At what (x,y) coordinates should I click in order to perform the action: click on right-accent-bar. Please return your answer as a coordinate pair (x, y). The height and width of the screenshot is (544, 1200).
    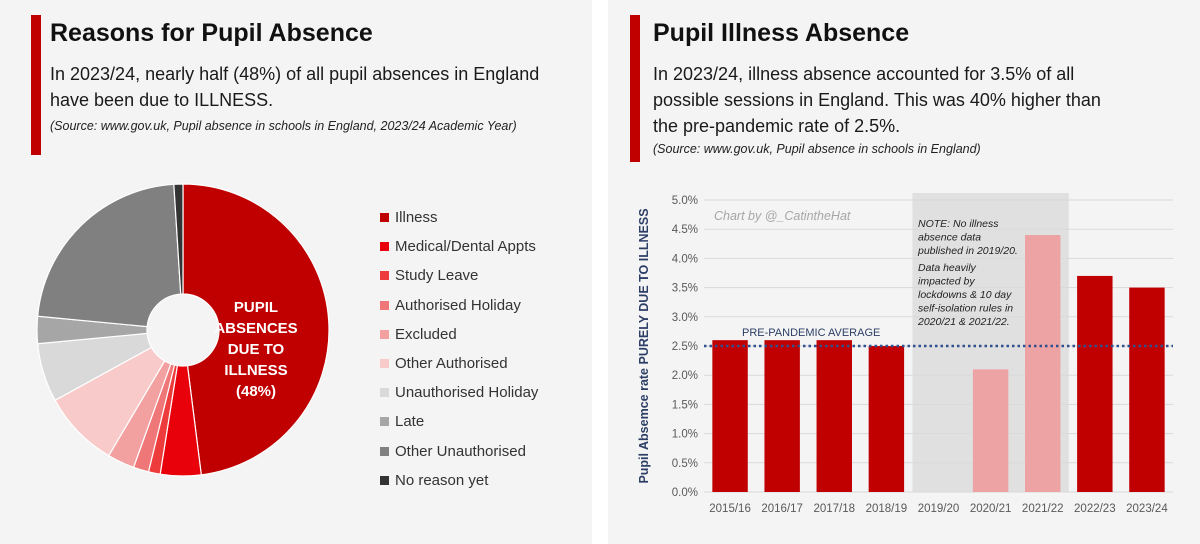
    Looking at the image, I should click on (635, 88).